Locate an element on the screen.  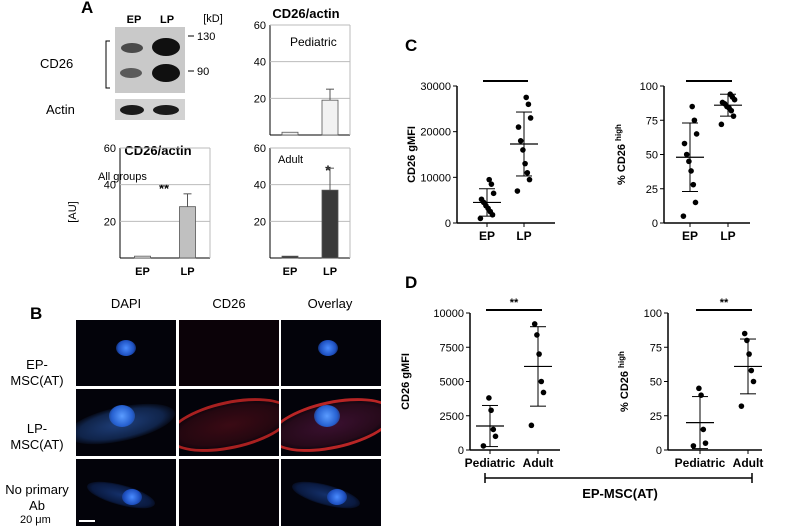
dot-ytick-label: 25 is located at coordinates (652, 190).